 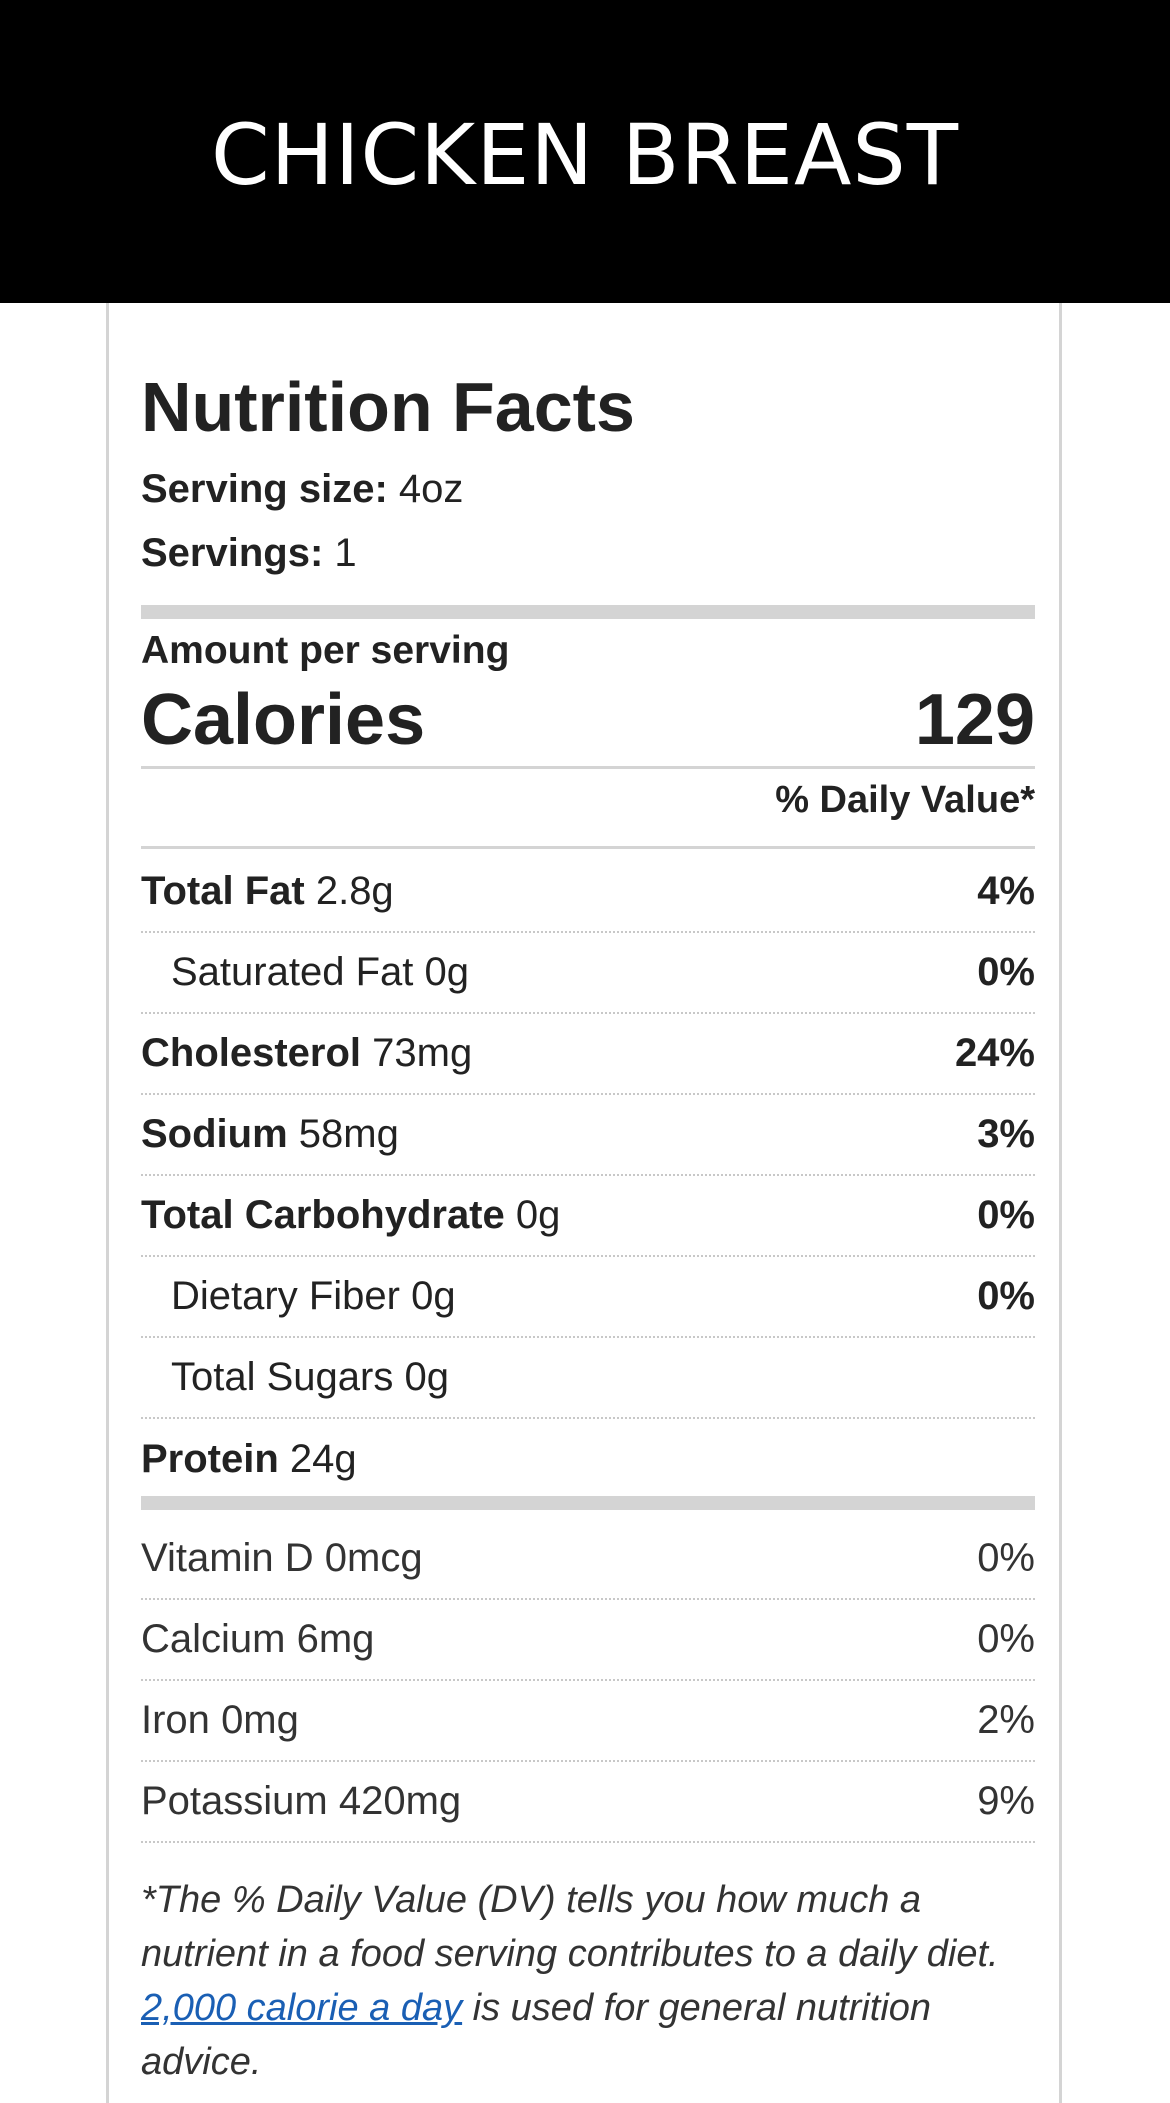 What do you see at coordinates (422, 1053) in the screenshot?
I see `nutrient-amount: 73mg` at bounding box center [422, 1053].